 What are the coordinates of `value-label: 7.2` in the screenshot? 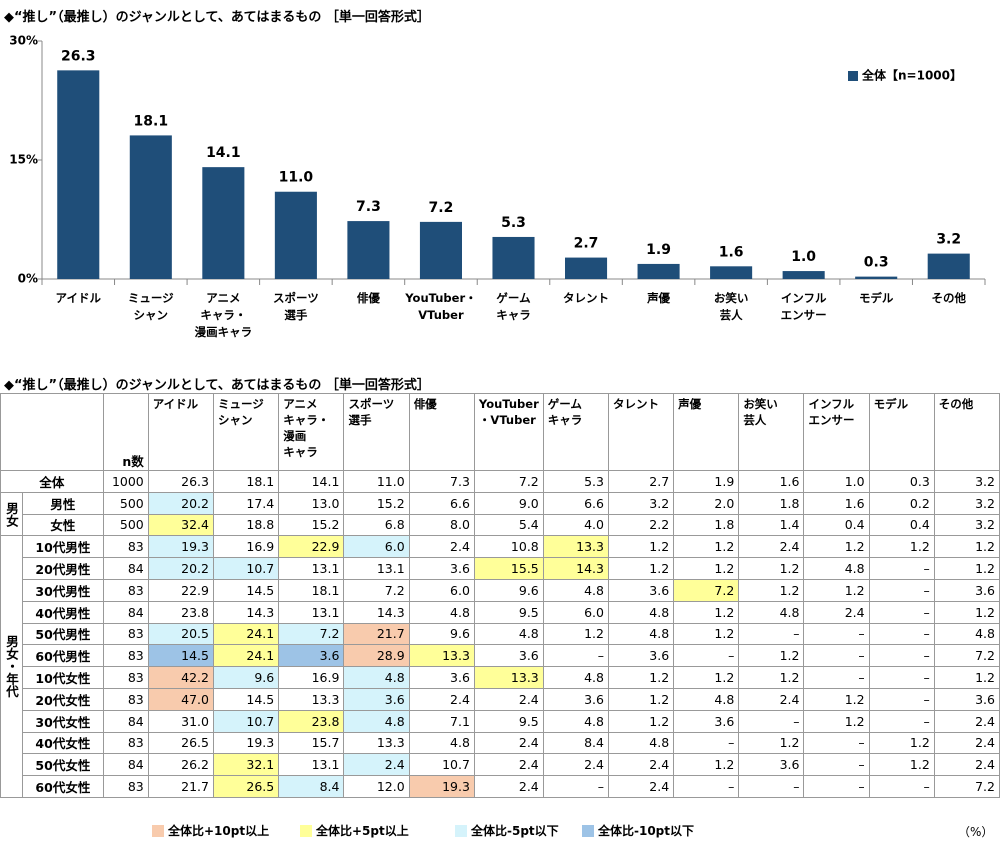 It's located at (441, 208).